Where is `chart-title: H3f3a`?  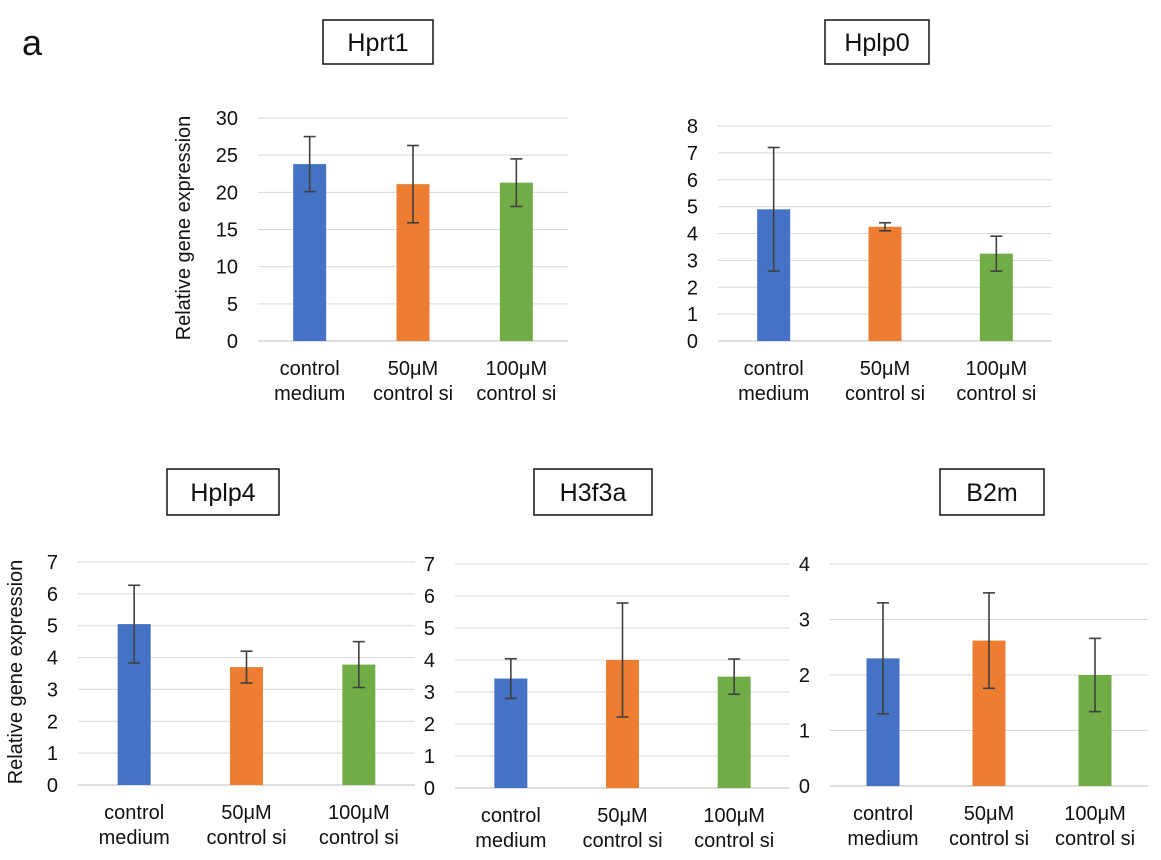
chart-title: H3f3a is located at coordinates (593, 493).